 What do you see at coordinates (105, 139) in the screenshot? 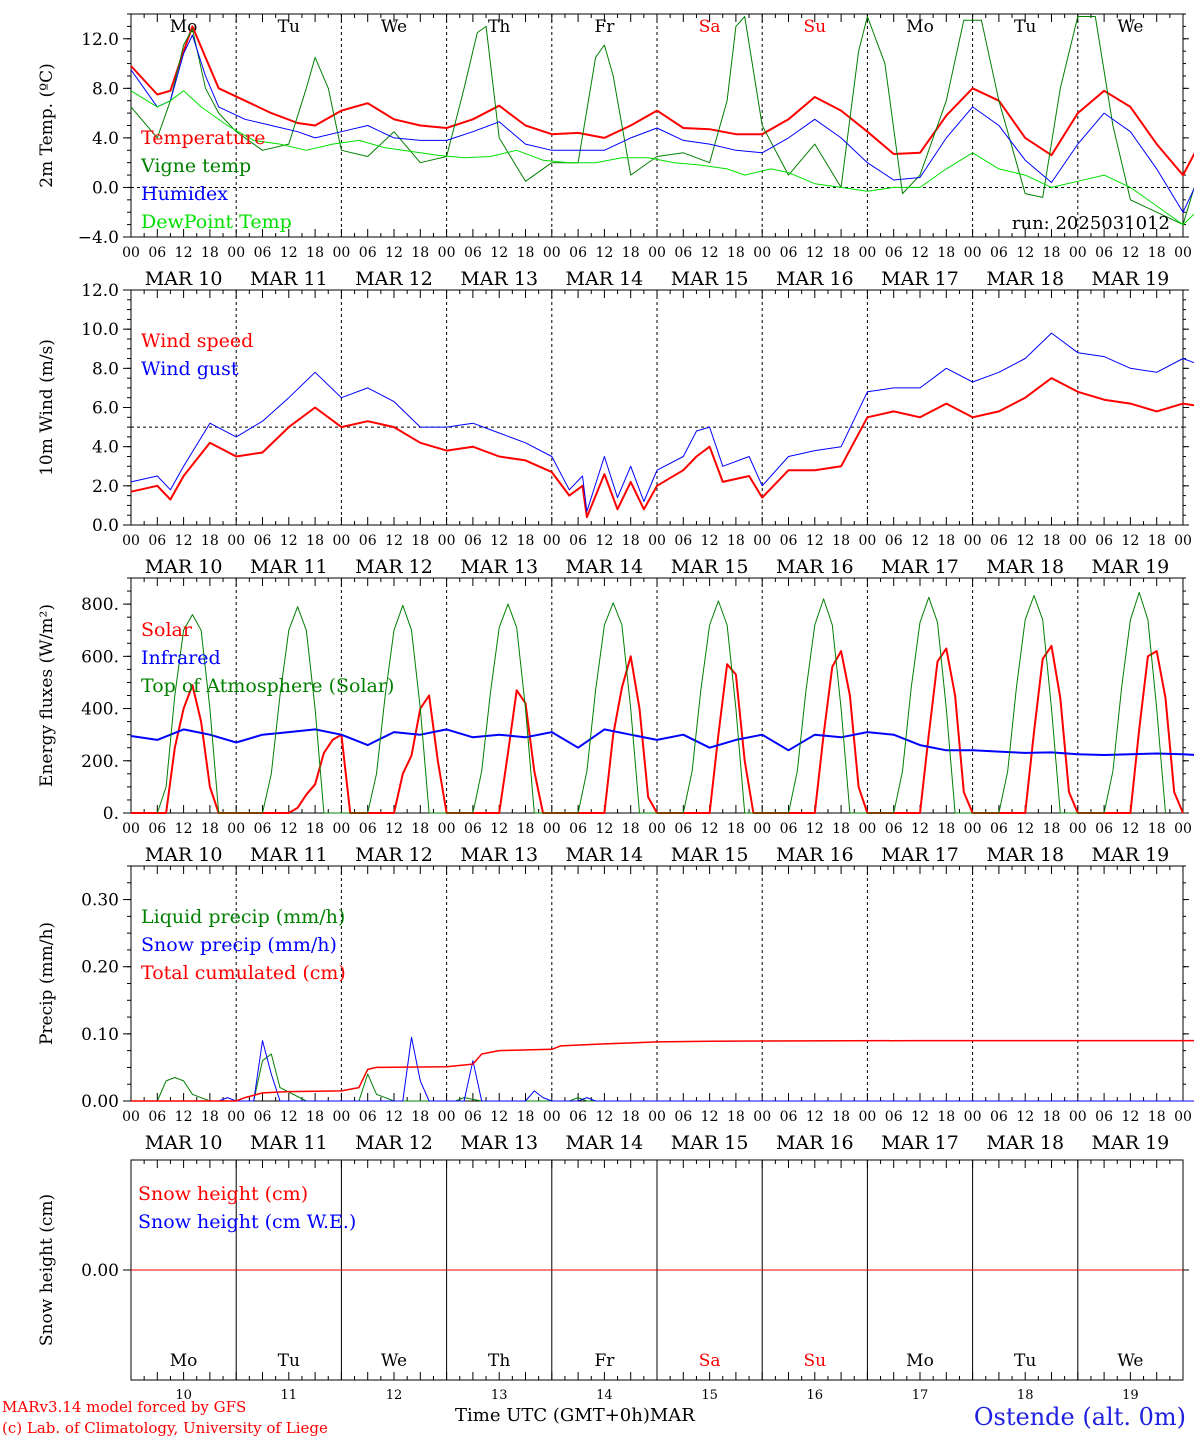
I see `y-tick-label: 4.0` at bounding box center [105, 139].